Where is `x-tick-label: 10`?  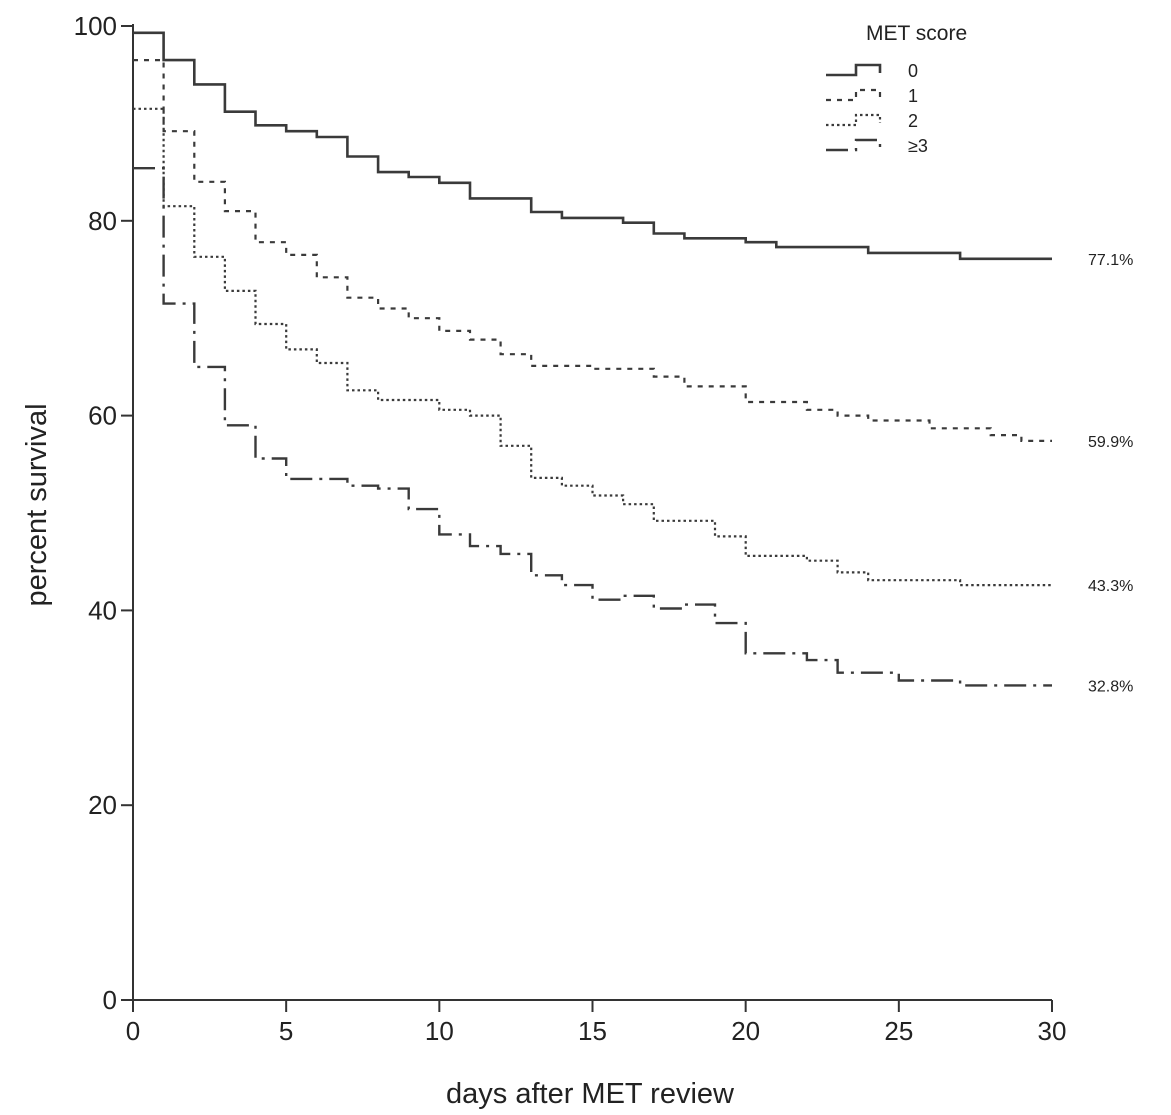 x-tick-label: 10 is located at coordinates (439, 1031).